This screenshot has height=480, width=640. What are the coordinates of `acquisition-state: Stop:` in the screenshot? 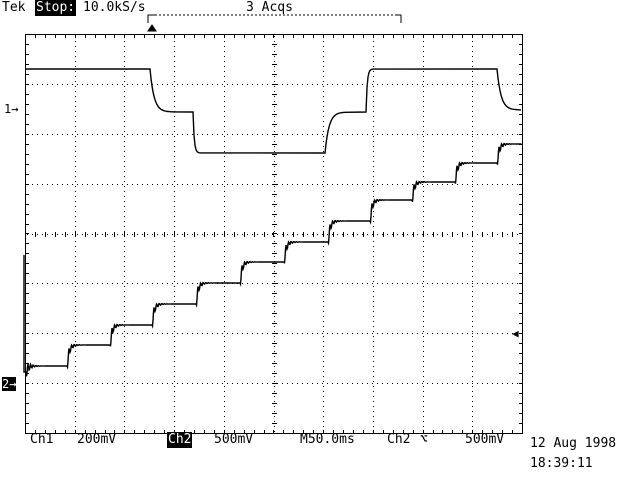 It's located at (56, 8).